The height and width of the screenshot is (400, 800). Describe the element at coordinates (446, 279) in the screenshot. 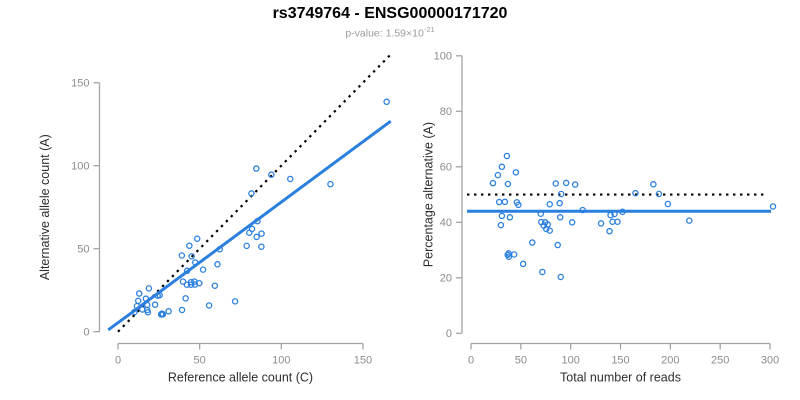

I see `y-tick-label: 20` at that location.